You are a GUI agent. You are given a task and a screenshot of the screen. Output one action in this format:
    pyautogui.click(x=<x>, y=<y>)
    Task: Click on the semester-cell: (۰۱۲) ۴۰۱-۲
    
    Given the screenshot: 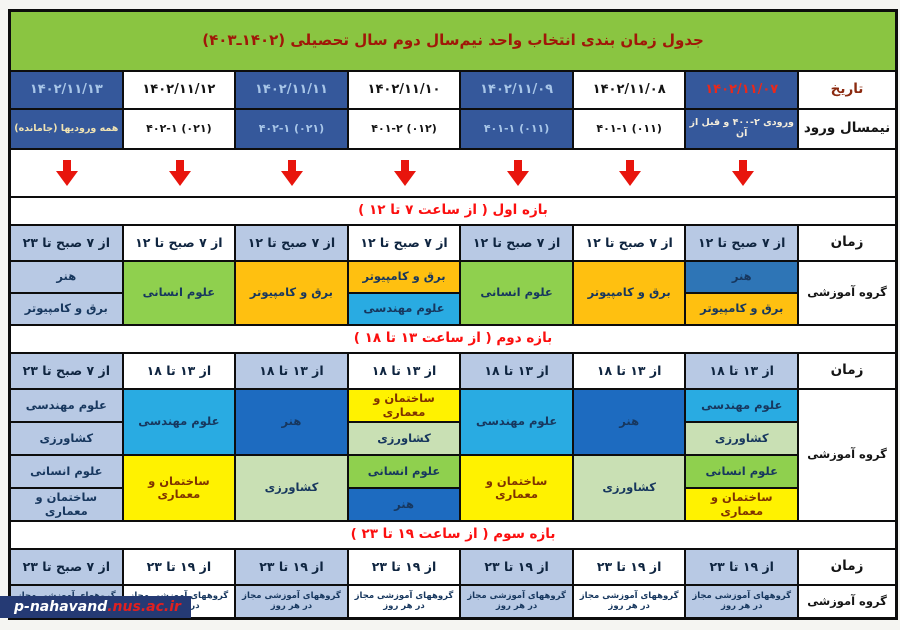 What is the action you would take?
    pyautogui.click(x=404, y=129)
    